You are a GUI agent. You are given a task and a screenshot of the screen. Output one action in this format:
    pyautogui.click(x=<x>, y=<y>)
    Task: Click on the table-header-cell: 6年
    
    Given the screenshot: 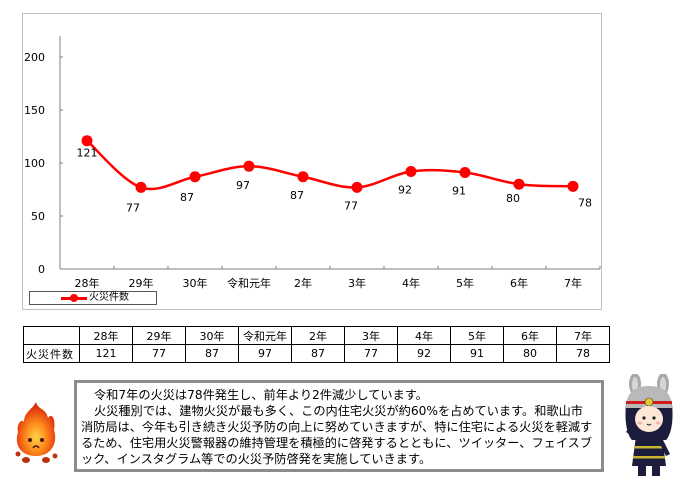 What is the action you would take?
    pyautogui.click(x=530, y=335)
    